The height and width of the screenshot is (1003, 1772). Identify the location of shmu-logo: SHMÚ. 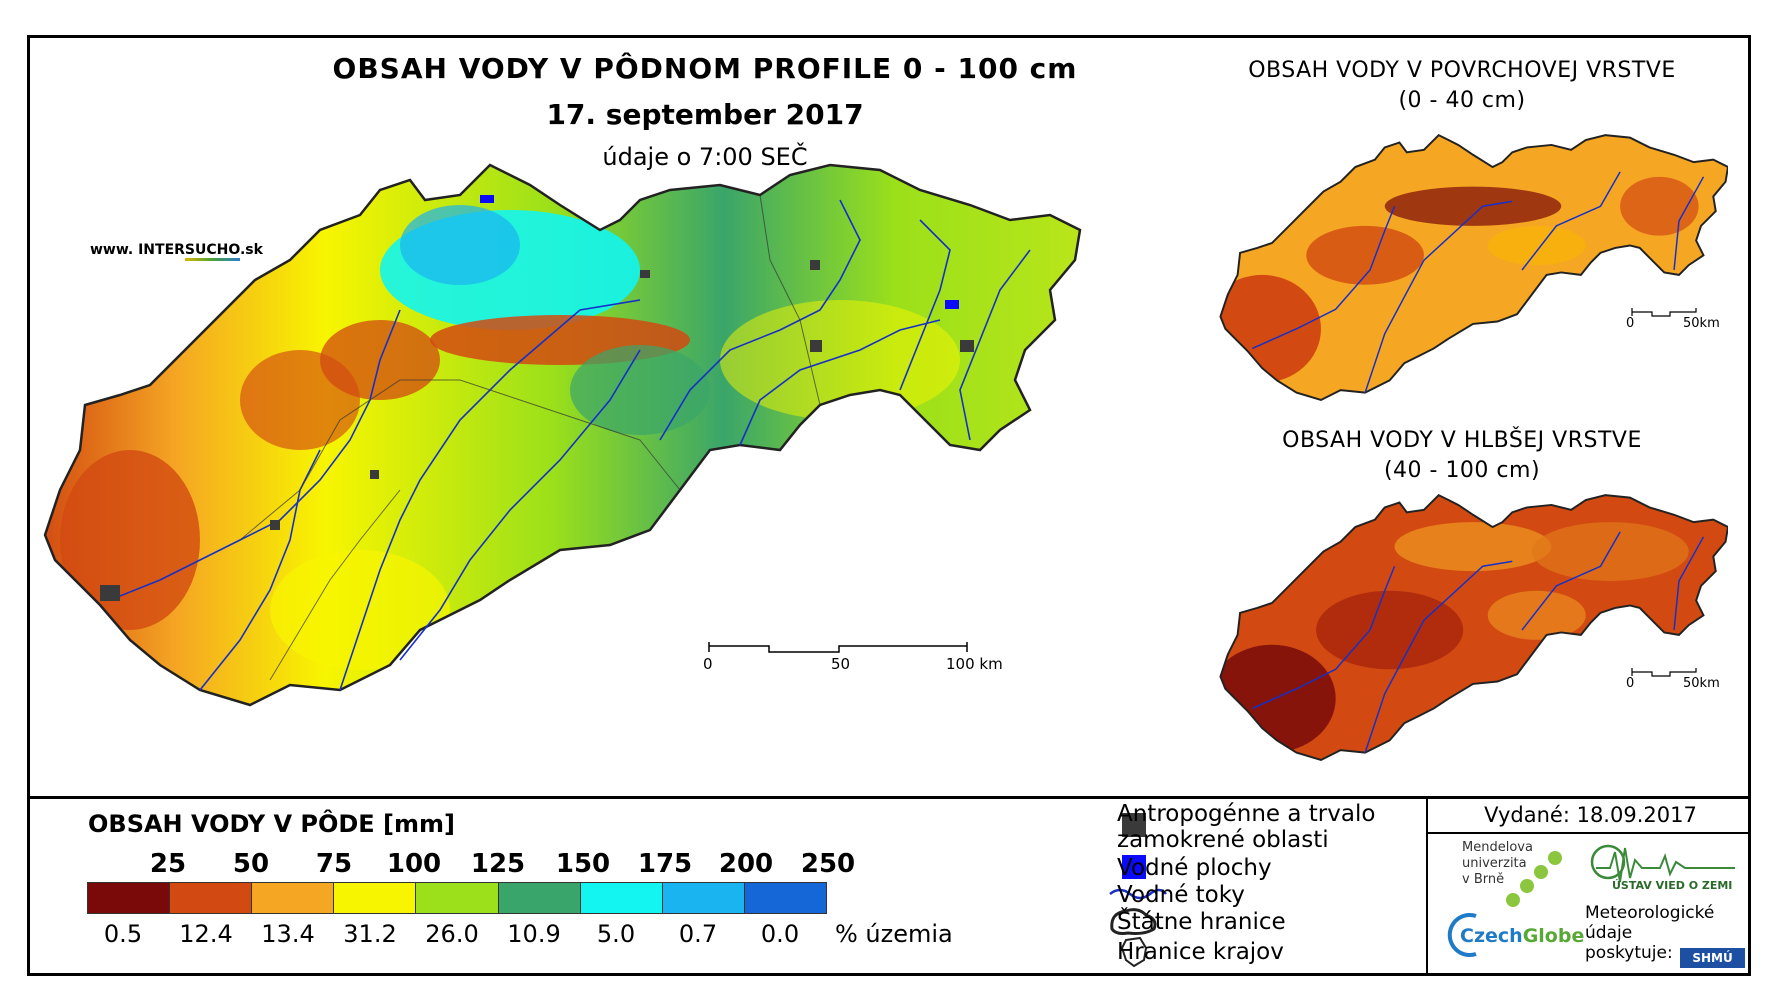
(1712, 958).